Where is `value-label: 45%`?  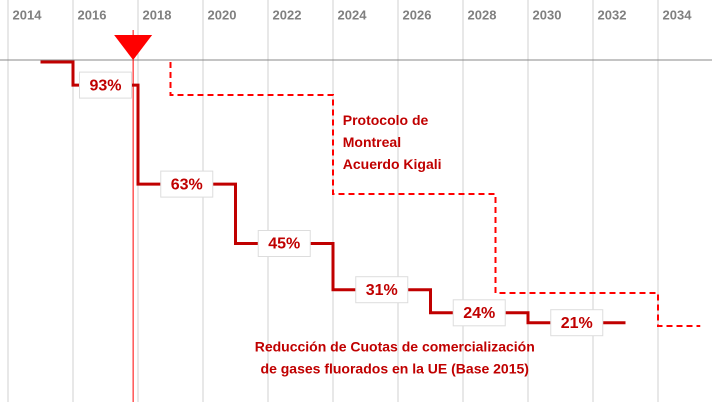
value-label: 45% is located at coordinates (284, 244).